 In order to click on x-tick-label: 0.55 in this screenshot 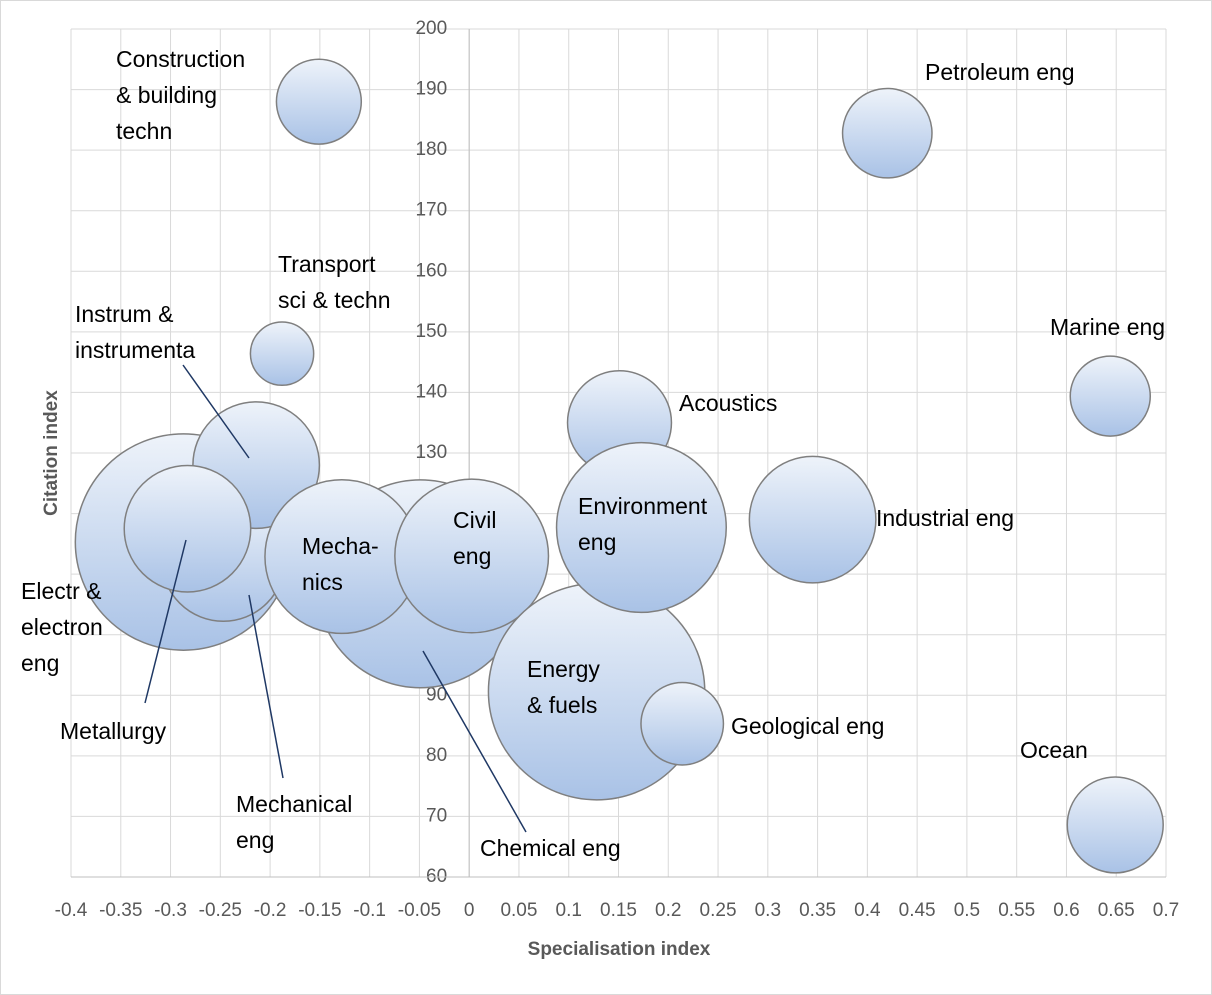, I will do `click(1016, 910)`.